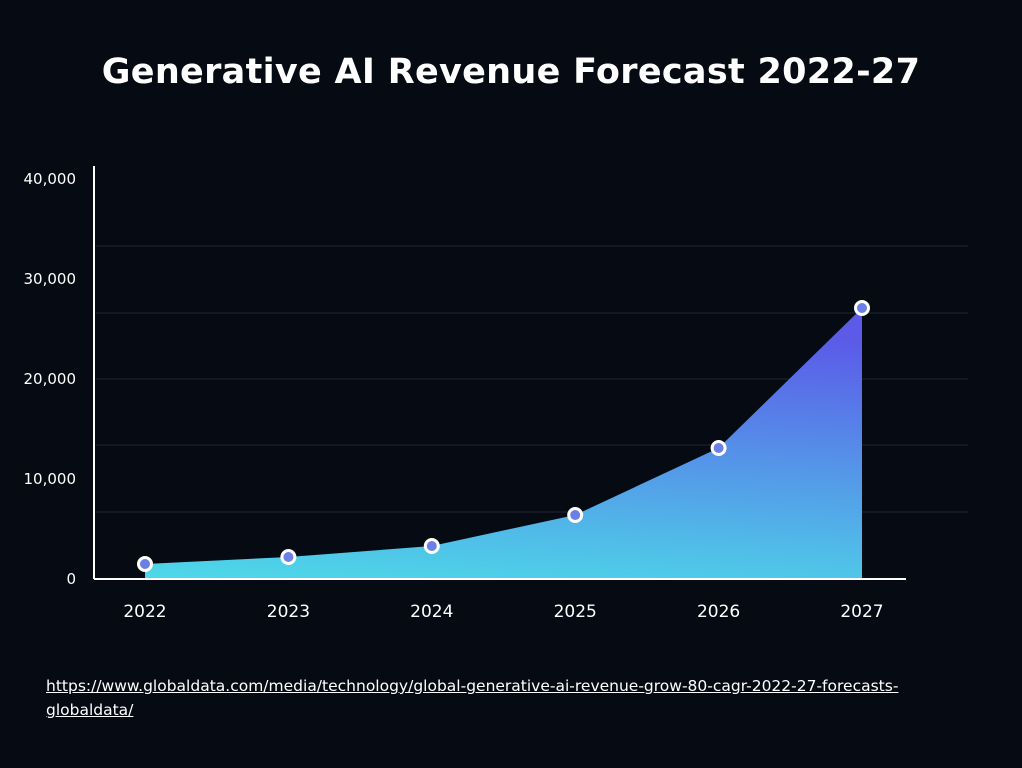  What do you see at coordinates (50, 479) in the screenshot?
I see `y-tick-label: 10,000` at bounding box center [50, 479].